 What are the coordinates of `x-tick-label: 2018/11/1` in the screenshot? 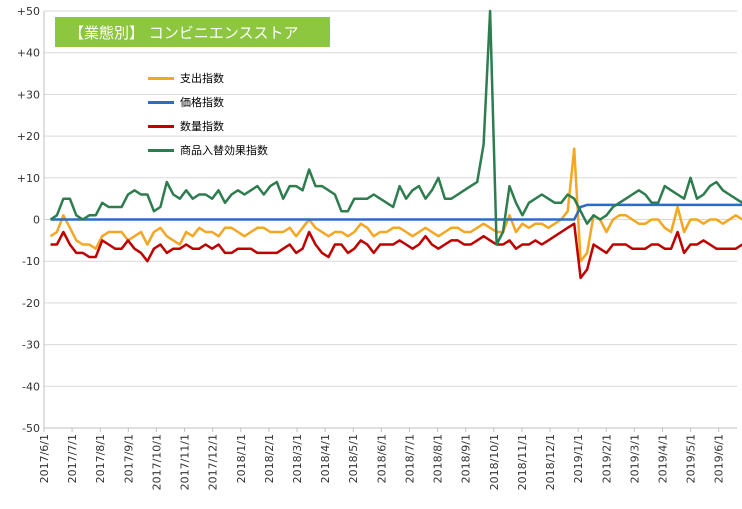 It's located at (522, 462).